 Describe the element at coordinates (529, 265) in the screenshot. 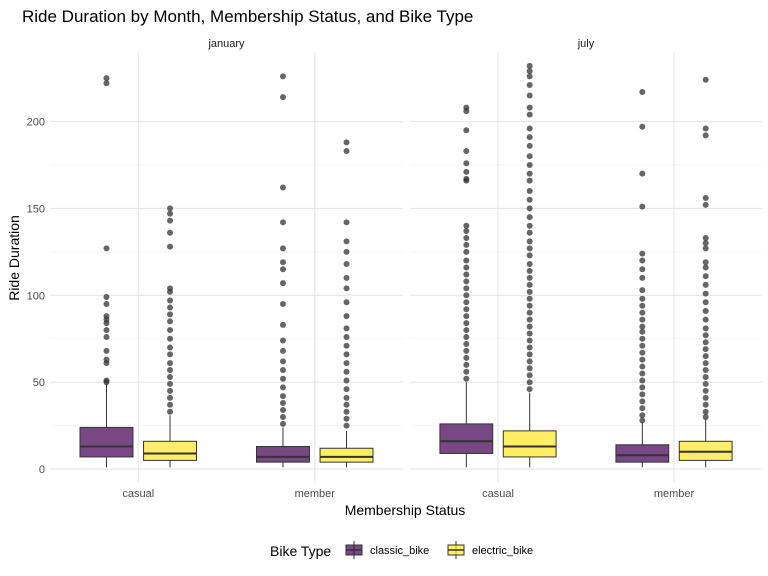

I see `box-casual-electric_bike` at that location.